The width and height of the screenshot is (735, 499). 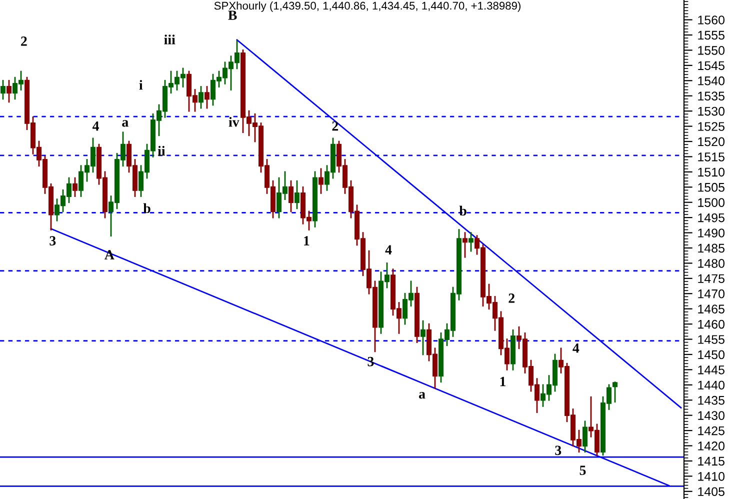 I want to click on y-tick-label: 1530, so click(x=711, y=111).